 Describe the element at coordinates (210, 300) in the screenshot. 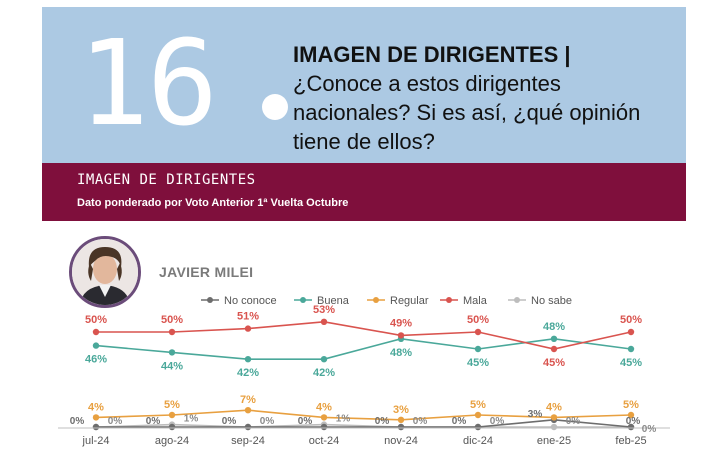

I see `legend-marker-no_conoce` at that location.